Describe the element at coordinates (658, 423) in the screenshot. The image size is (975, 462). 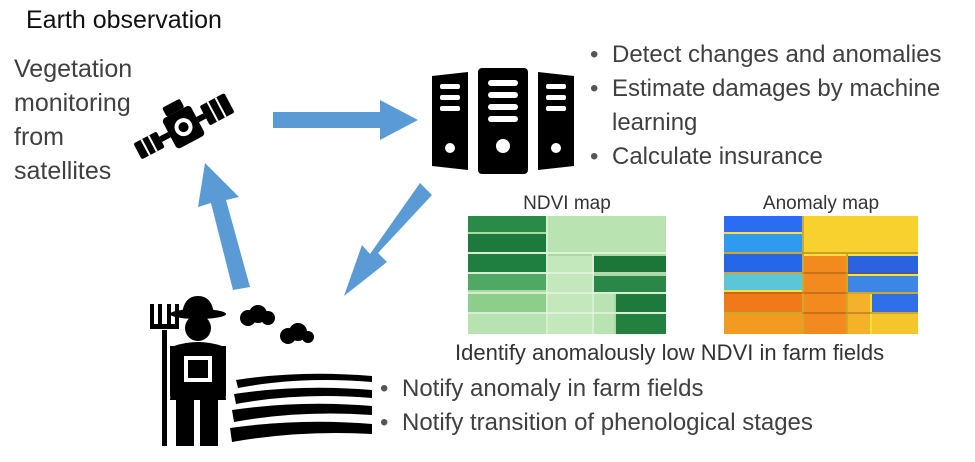
I see `list-item: Notify transition of phenological stages` at that location.